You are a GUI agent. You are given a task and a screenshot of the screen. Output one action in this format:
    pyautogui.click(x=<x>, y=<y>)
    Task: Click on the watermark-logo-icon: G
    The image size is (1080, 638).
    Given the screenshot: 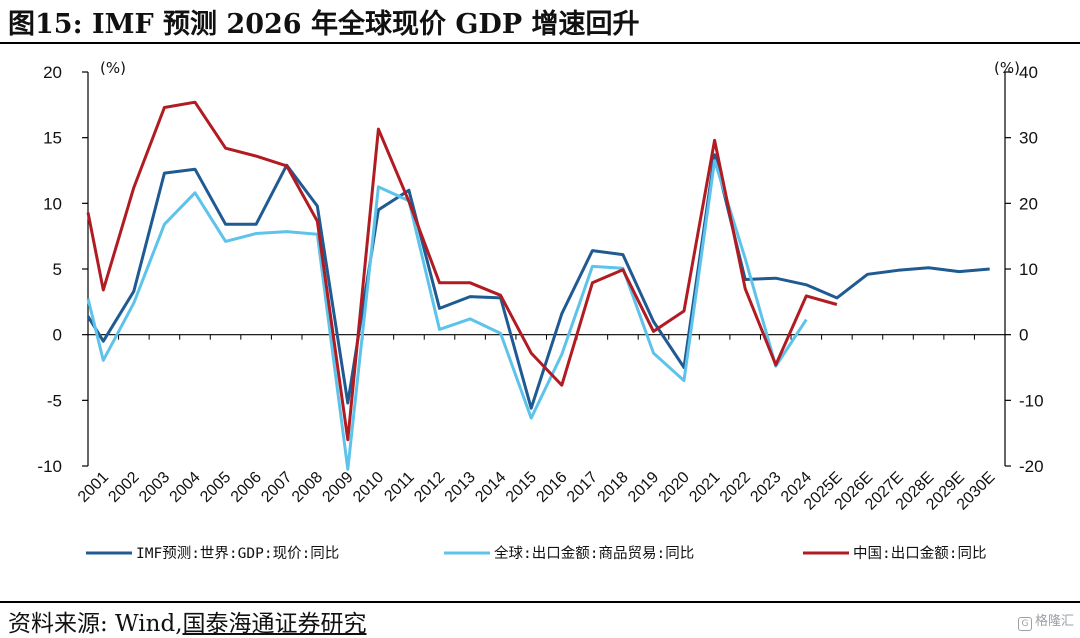 What is the action you would take?
    pyautogui.click(x=1024, y=624)
    